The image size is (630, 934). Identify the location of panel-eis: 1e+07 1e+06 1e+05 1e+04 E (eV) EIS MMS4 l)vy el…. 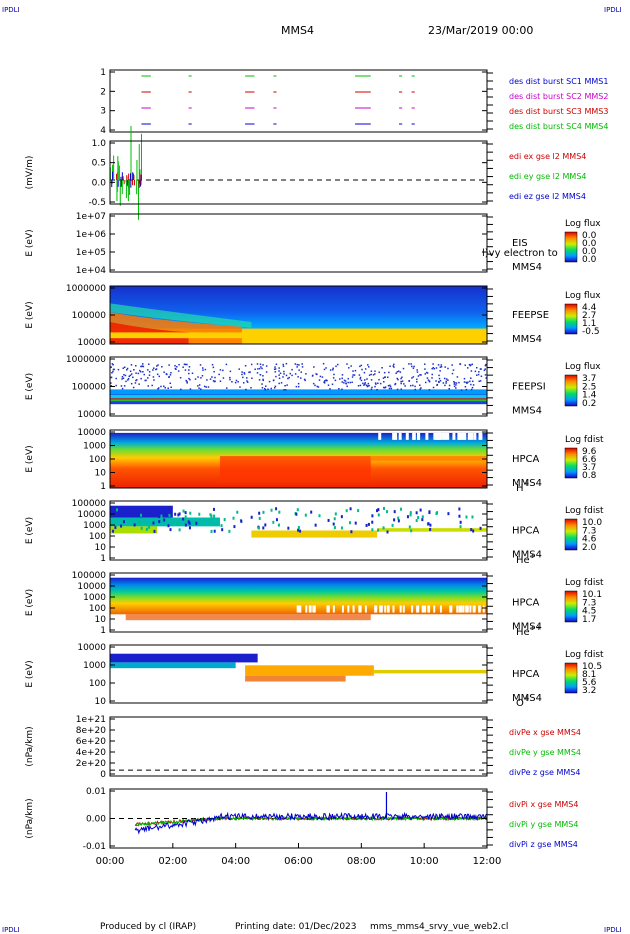
(313, 244).